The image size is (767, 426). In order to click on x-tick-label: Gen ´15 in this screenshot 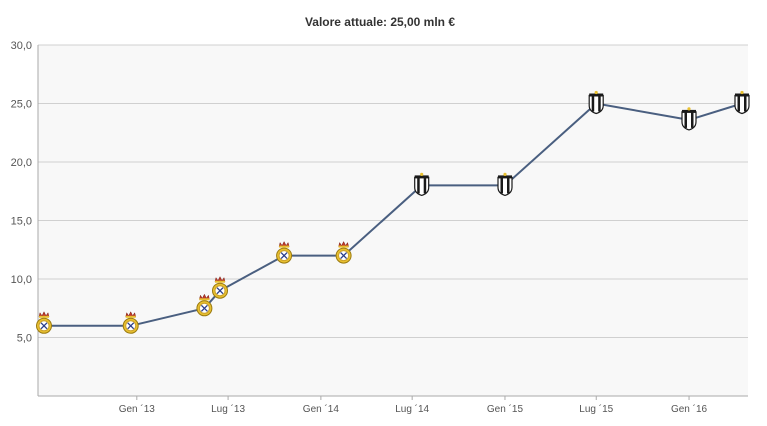, I will do `click(505, 409)`.